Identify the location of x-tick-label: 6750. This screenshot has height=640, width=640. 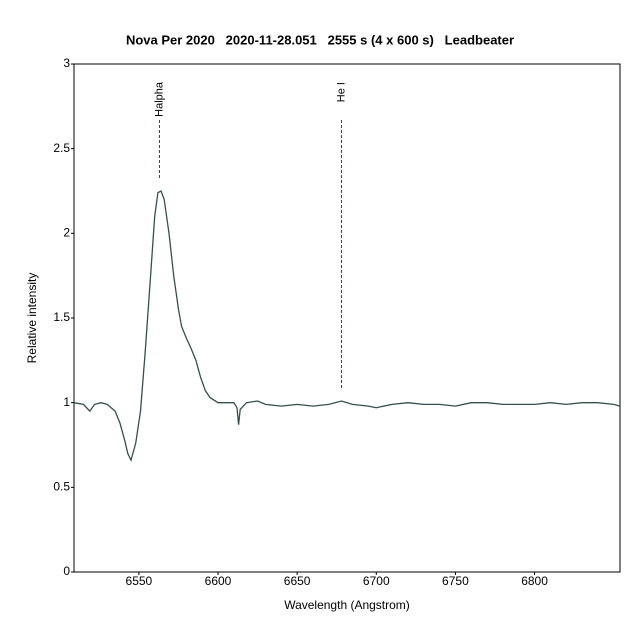
(455, 581).